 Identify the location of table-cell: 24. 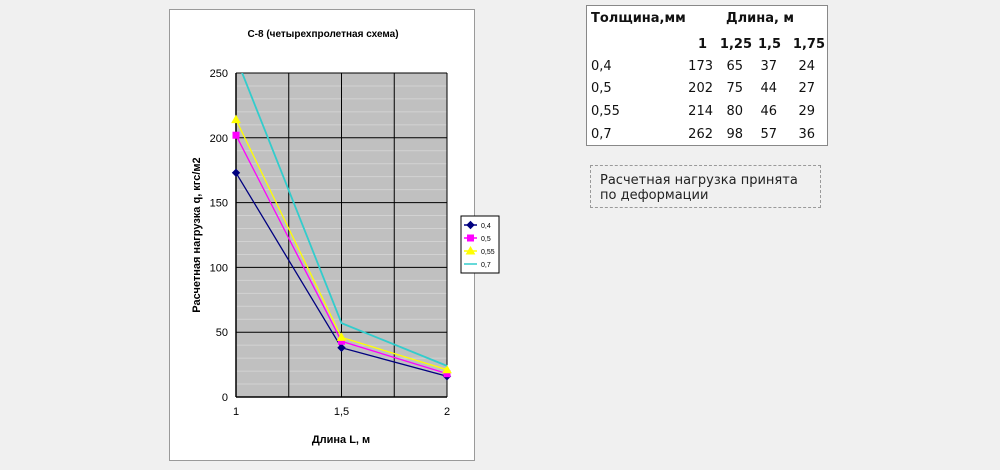
(806, 66).